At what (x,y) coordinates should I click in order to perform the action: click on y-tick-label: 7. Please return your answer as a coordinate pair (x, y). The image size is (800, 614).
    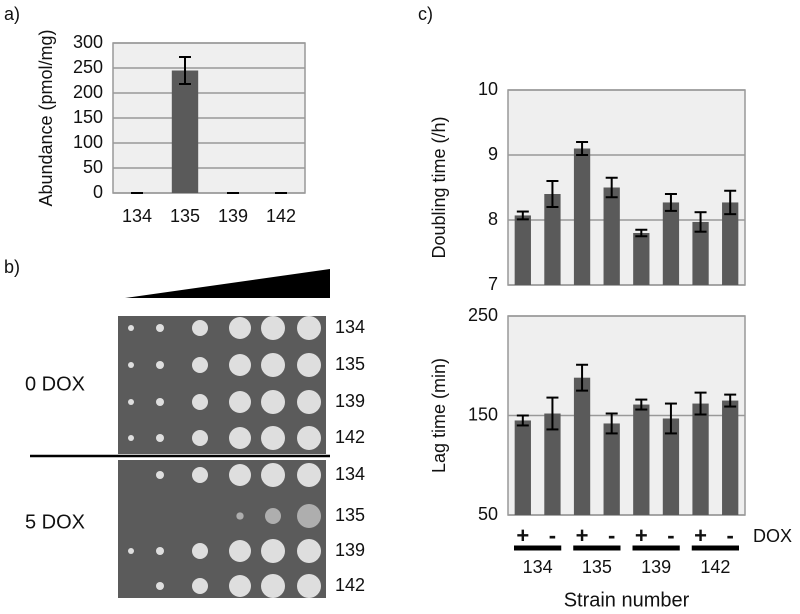
    Looking at the image, I should click on (493, 284).